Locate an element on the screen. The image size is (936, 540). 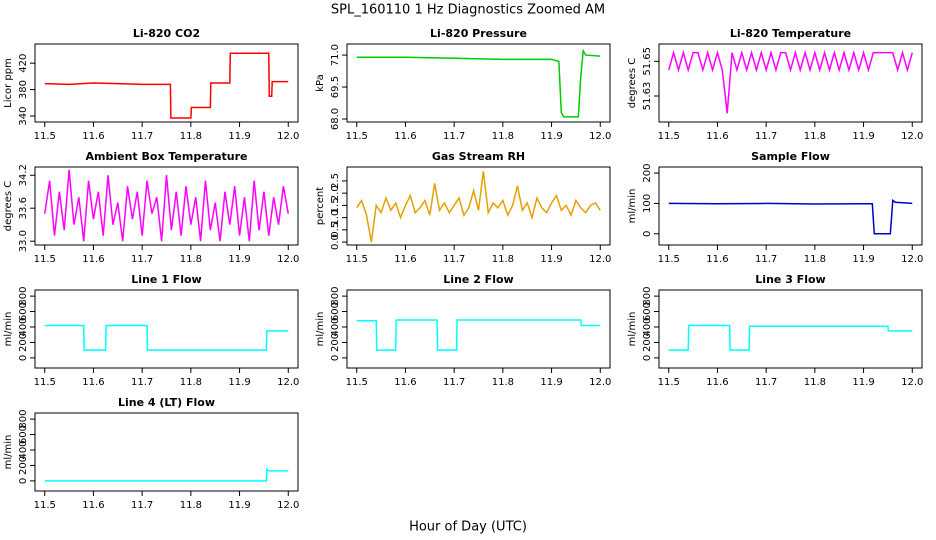
y-axis-title: Licor ppm is located at coordinates (8, 83).